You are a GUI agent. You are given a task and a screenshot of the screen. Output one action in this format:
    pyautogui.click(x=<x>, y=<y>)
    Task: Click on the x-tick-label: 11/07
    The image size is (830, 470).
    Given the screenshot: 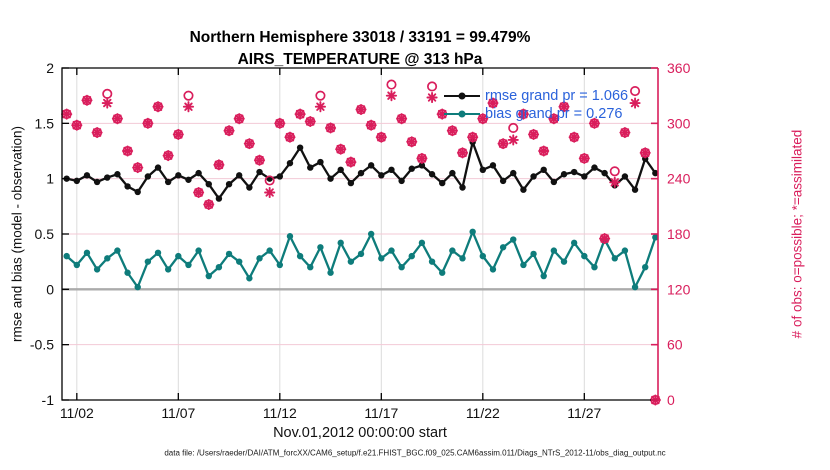 What is the action you would take?
    pyautogui.click(x=178, y=413)
    